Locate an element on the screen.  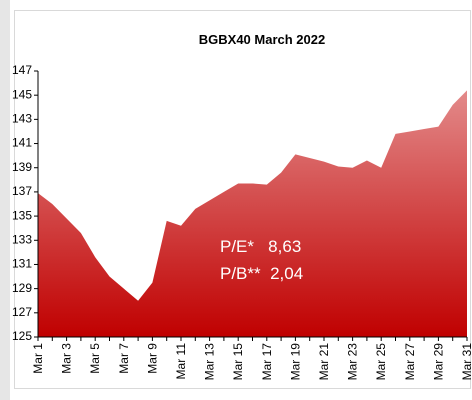
y-tick-label: 147 is located at coordinates (22, 70).